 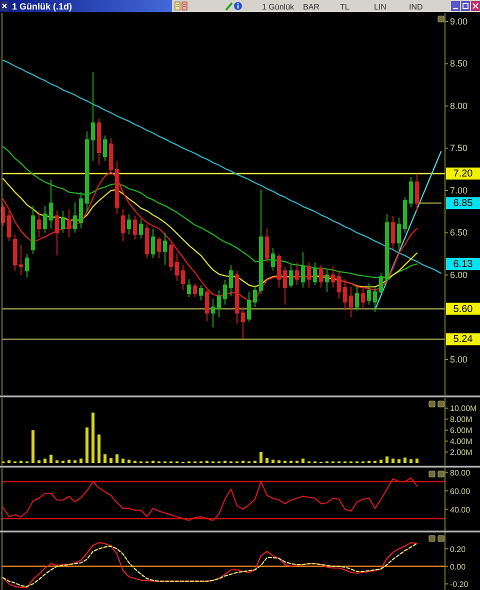 What do you see at coordinates (463, 174) in the screenshot?
I see `ref-line-label: 7.20` at bounding box center [463, 174].